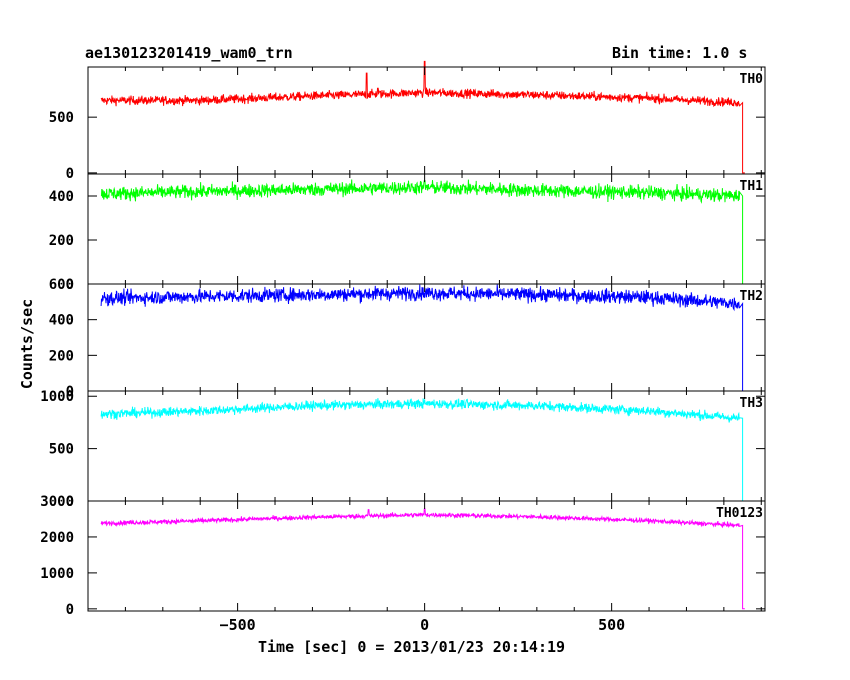  What do you see at coordinates (27, 344) in the screenshot?
I see `y-axis-label: Counts/sec` at bounding box center [27, 344].